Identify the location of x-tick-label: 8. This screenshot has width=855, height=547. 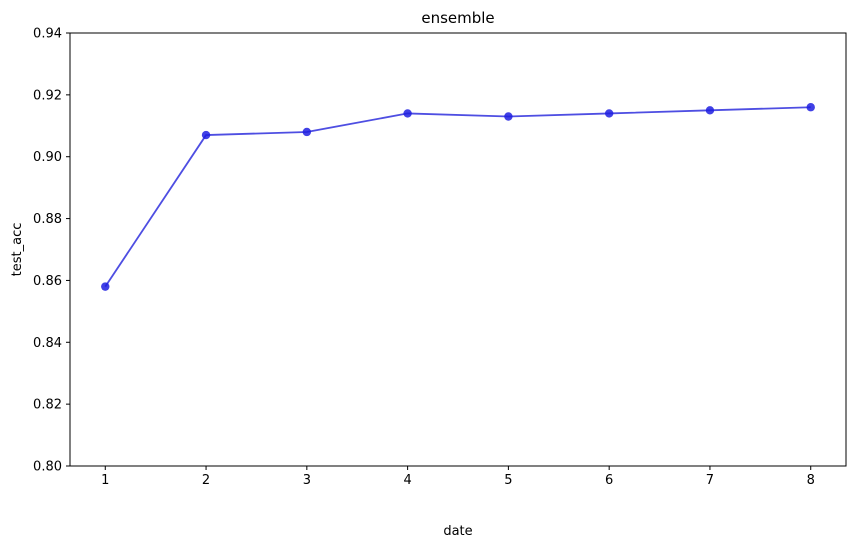
(811, 480).